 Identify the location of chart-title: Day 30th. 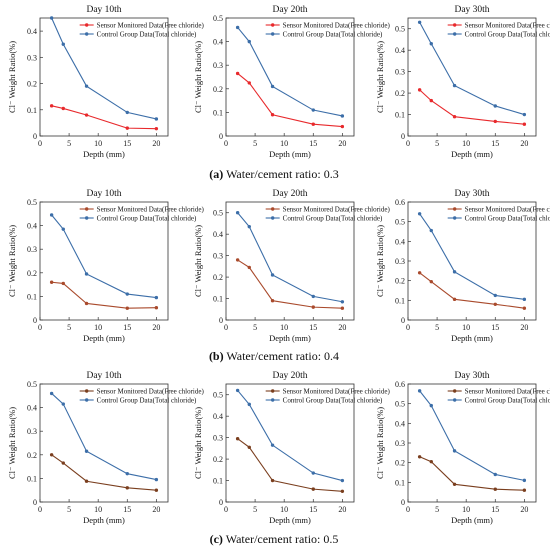
(471, 194).